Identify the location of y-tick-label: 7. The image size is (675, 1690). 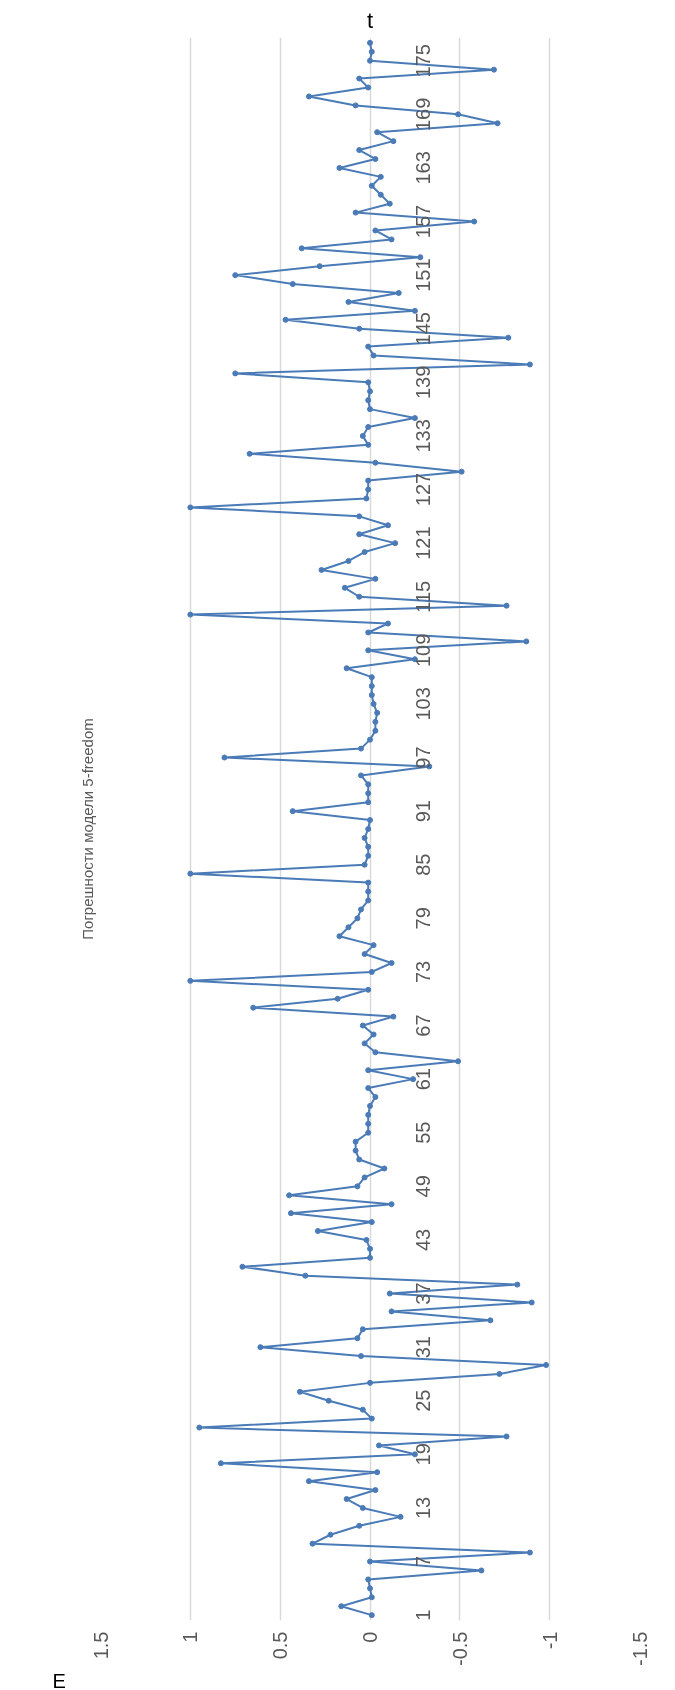
(423, 1561).